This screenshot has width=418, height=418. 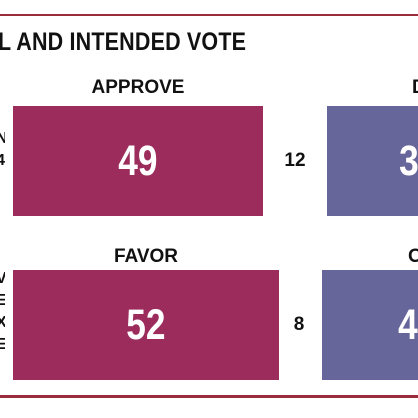 I want to click on bottom-rule, so click(x=209, y=396).